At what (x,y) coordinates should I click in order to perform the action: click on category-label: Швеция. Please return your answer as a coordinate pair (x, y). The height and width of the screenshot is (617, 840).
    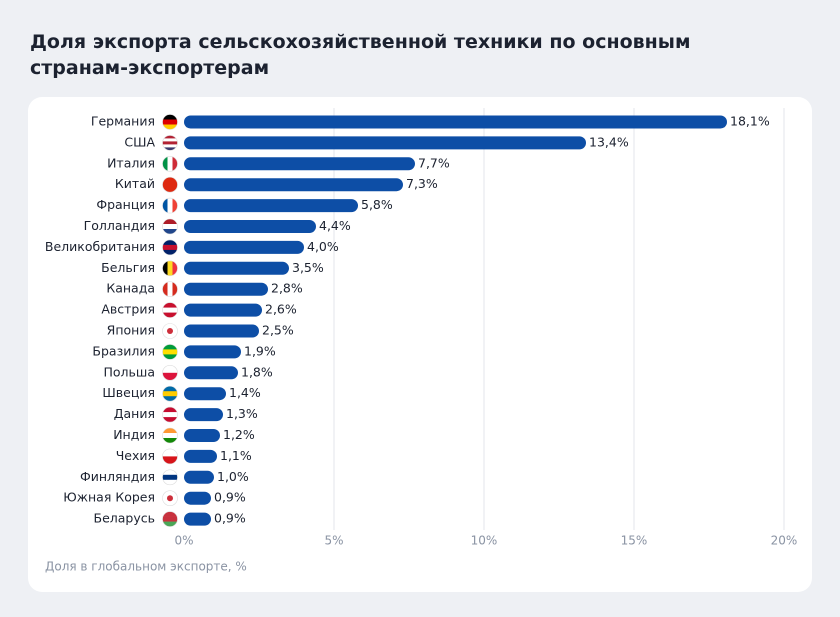
    Looking at the image, I should click on (128, 392).